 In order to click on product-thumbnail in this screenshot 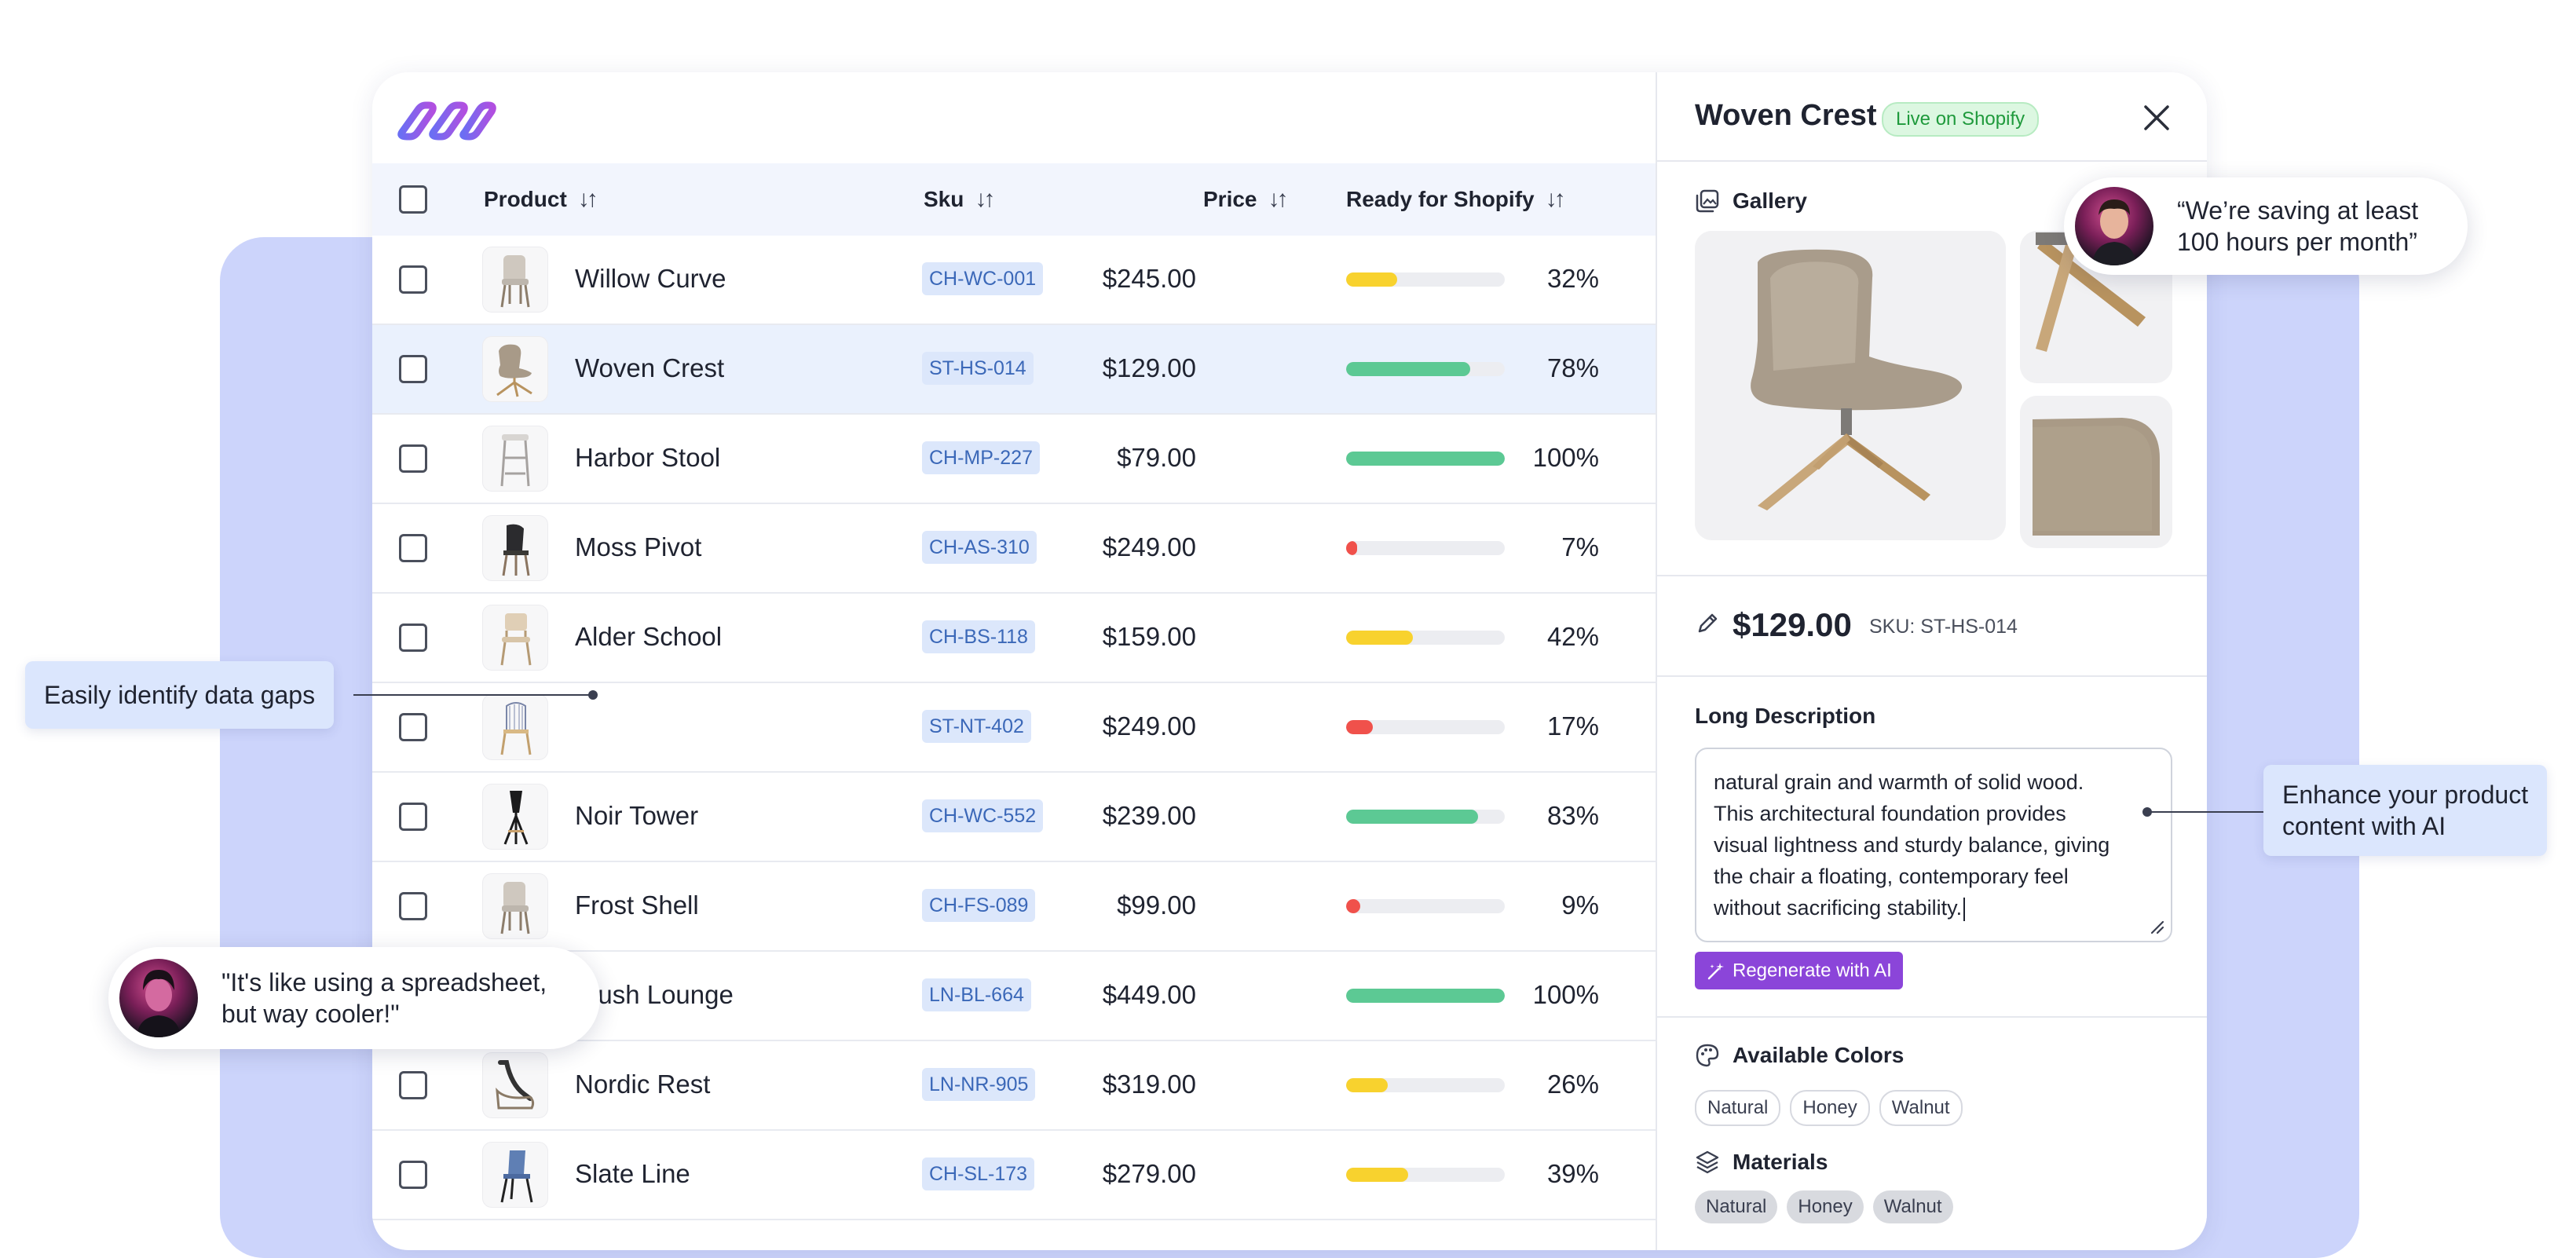, I will do `click(515, 817)`.